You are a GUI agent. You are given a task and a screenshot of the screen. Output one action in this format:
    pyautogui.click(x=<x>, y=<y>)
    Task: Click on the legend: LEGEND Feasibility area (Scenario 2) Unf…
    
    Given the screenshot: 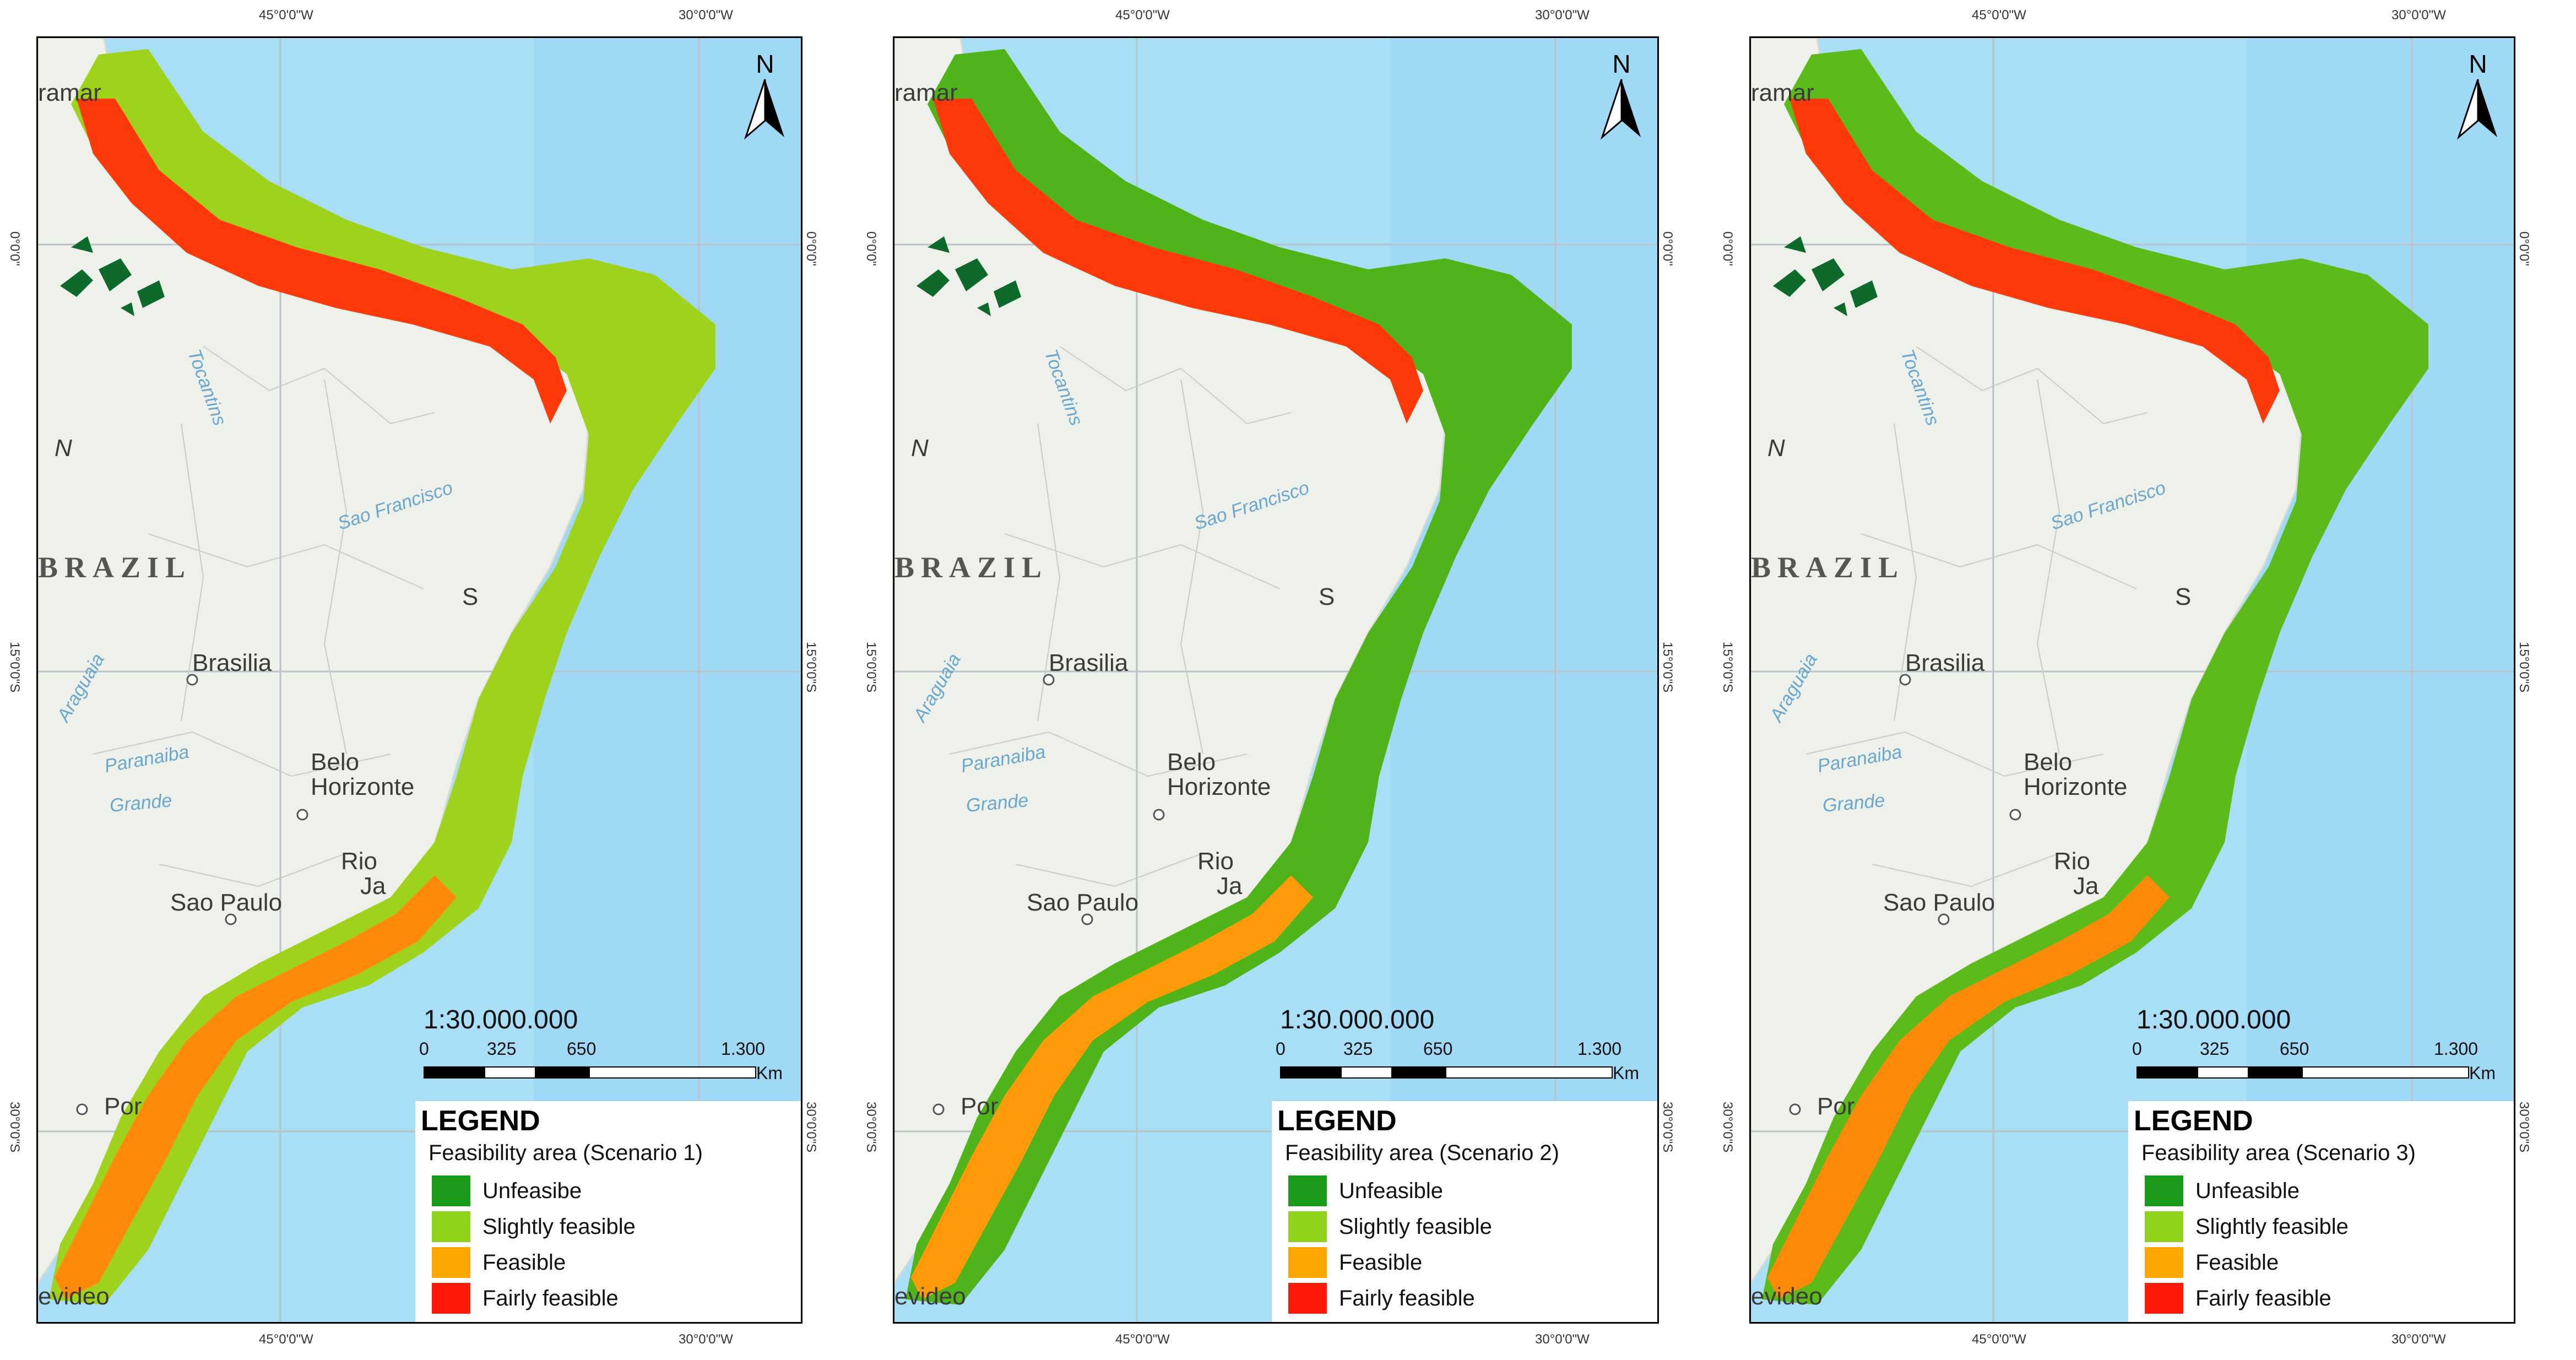 What is the action you would take?
    pyautogui.click(x=1464, y=1211)
    